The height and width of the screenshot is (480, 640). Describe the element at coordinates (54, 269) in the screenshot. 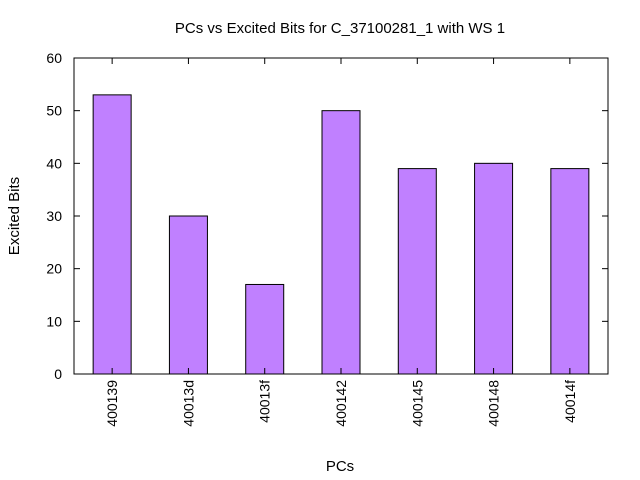

I see `y-tick-label: 20` at that location.